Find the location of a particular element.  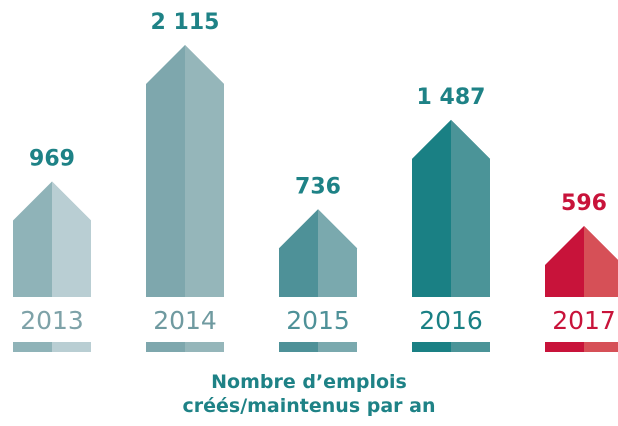

x-tick-label: 2017 is located at coordinates (584, 320).